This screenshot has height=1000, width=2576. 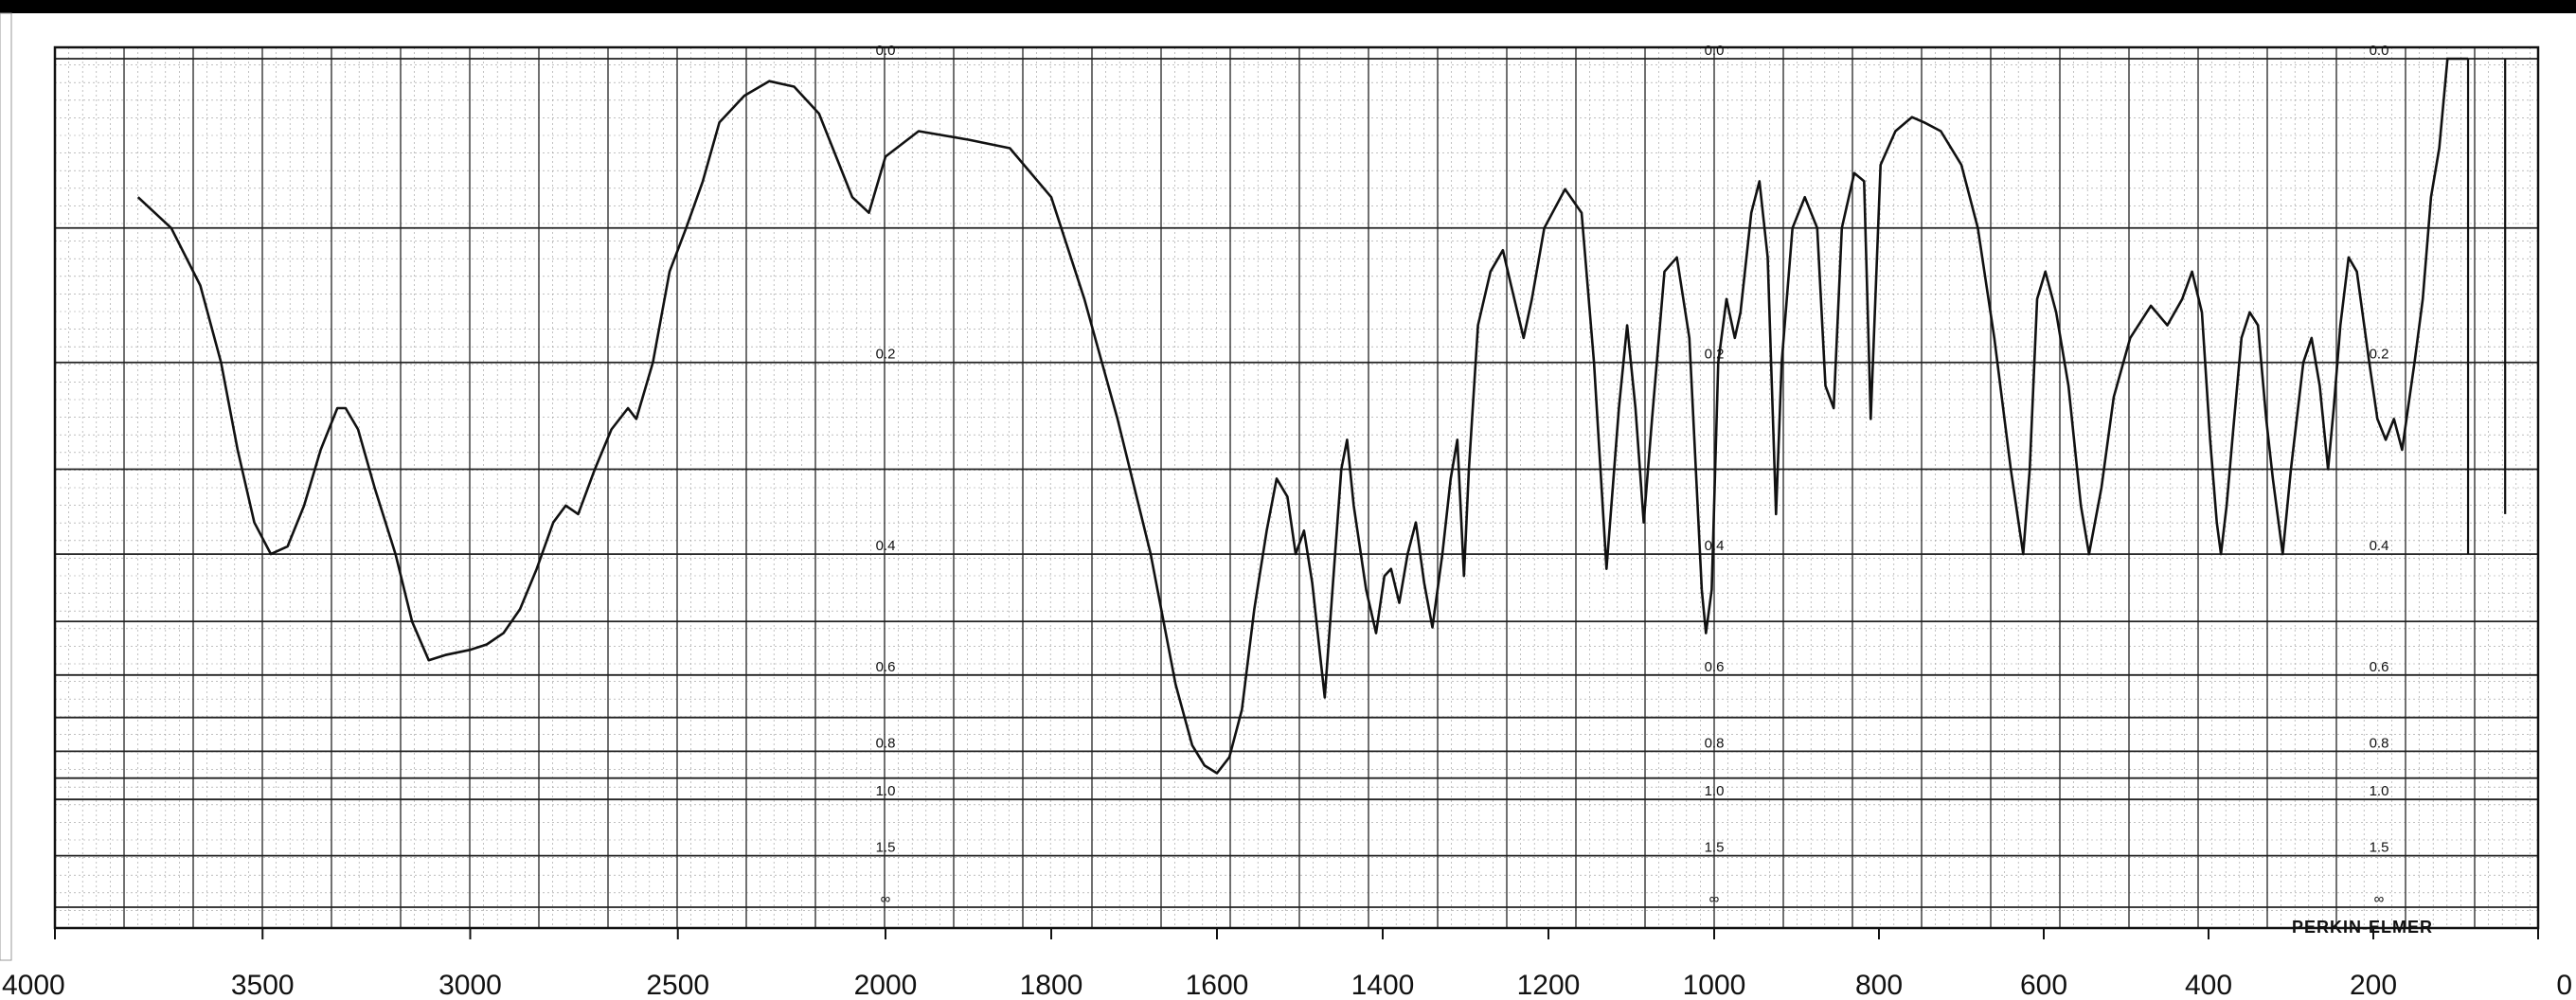 I want to click on x-tick-label: 600, so click(x=2043, y=985).